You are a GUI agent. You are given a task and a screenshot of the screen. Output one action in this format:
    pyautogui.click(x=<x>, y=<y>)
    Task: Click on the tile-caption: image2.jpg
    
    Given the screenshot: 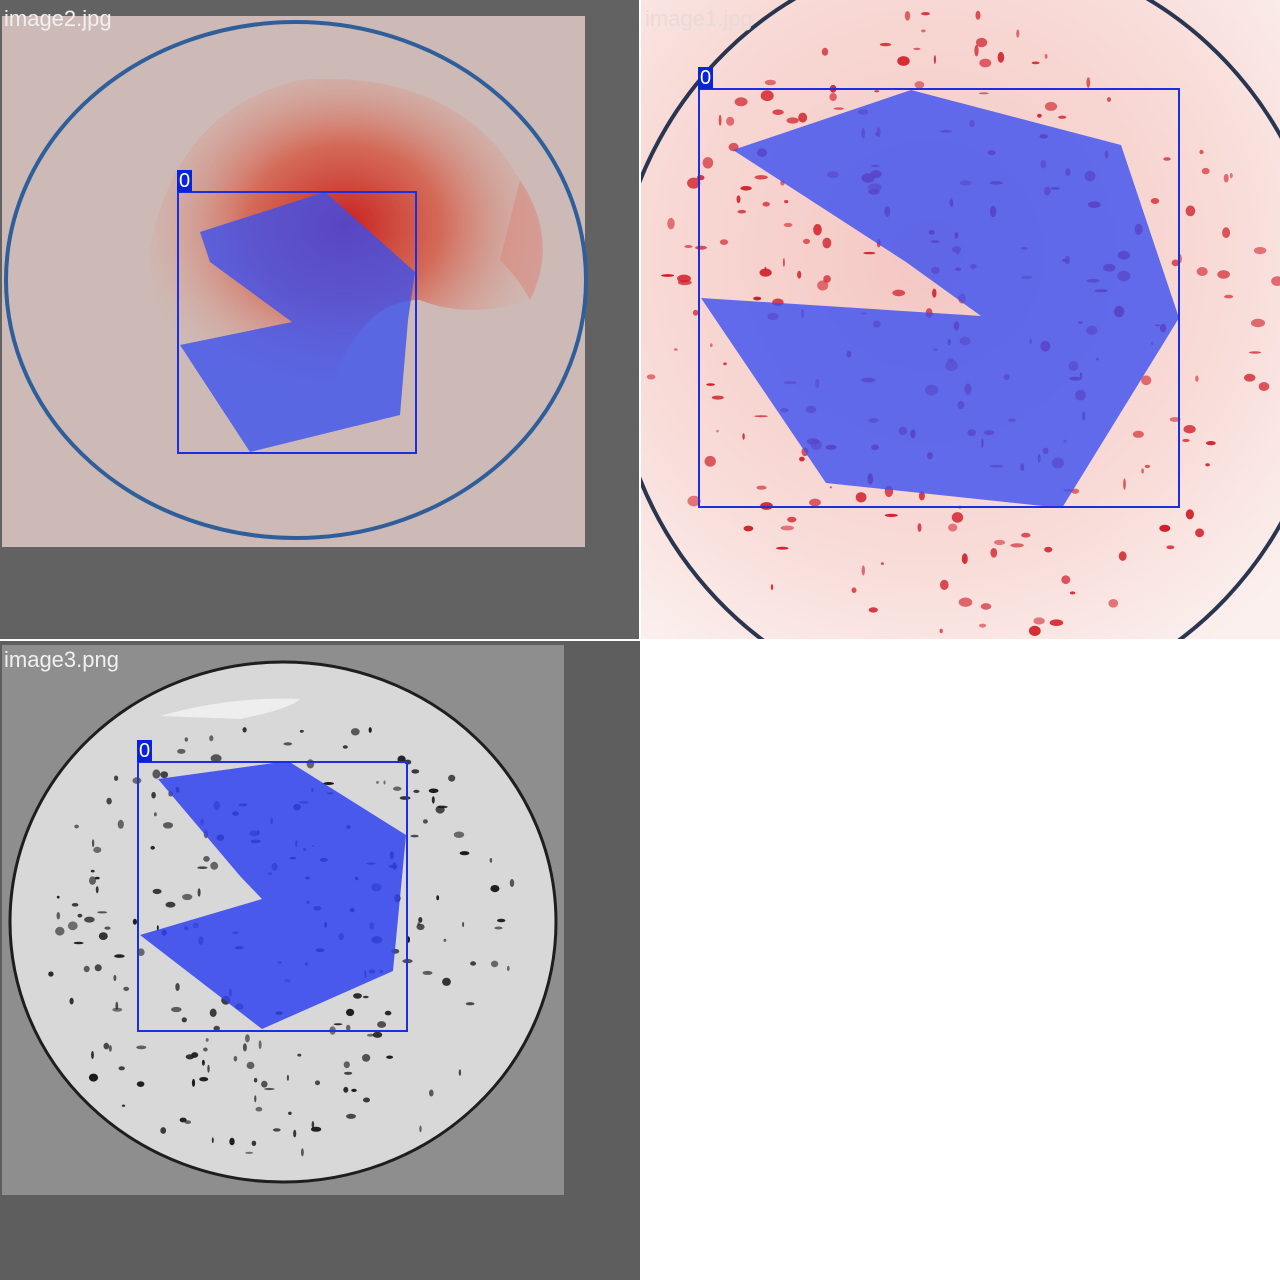 What is the action you would take?
    pyautogui.click(x=58, y=18)
    